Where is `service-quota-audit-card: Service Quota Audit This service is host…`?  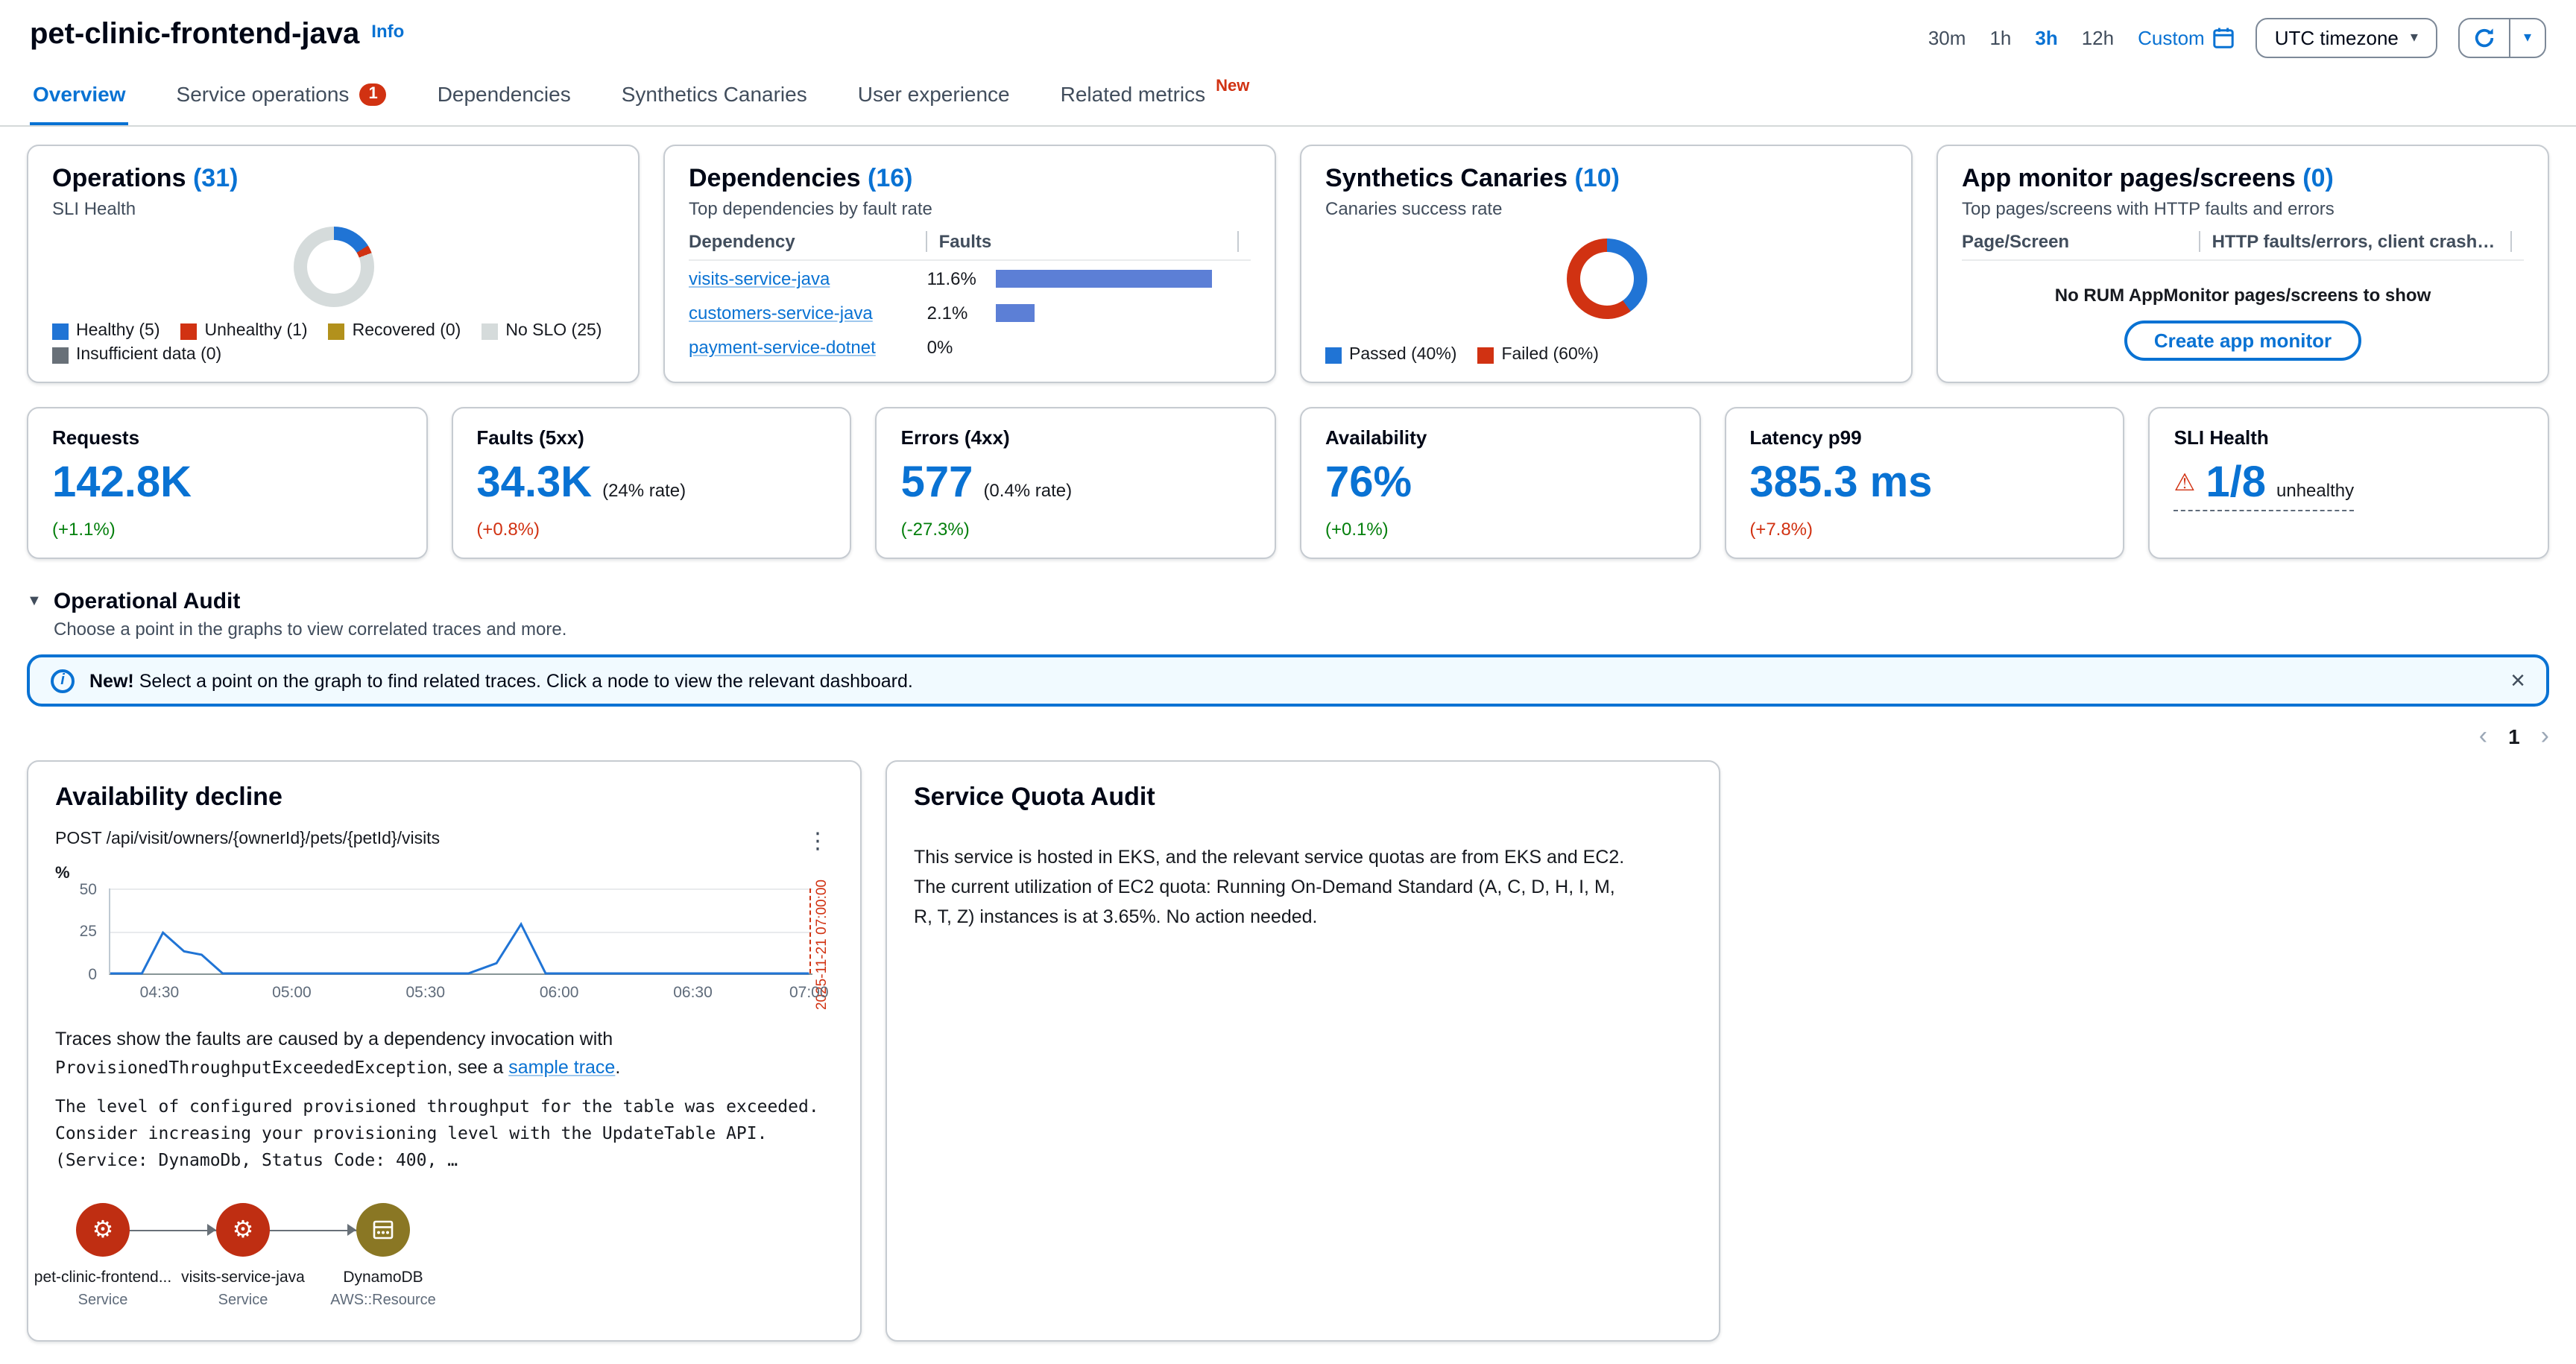 service-quota-audit-card: Service Quota Audit This service is host… is located at coordinates (1303, 1051).